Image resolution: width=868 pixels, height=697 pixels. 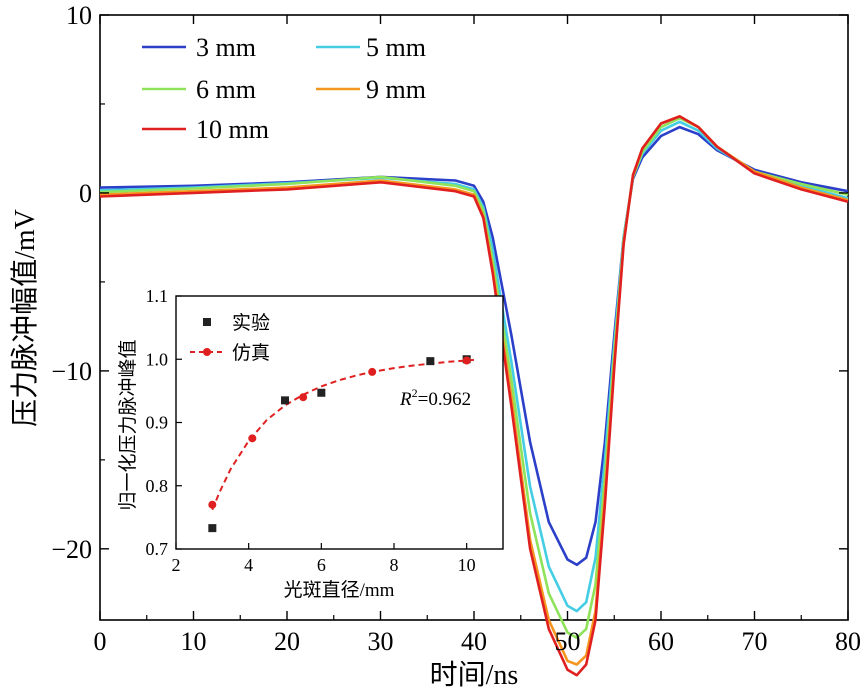 I want to click on inset-x-tick-label: 2, so click(x=176, y=565).